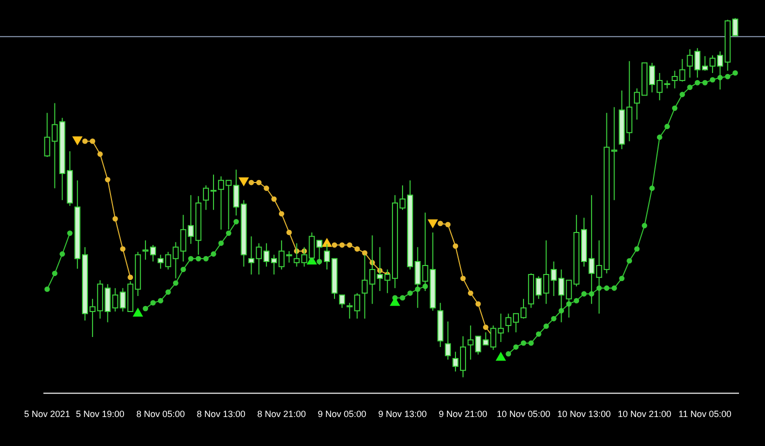  I want to click on x-tick-label: 9 Nov 21:00, so click(463, 414).